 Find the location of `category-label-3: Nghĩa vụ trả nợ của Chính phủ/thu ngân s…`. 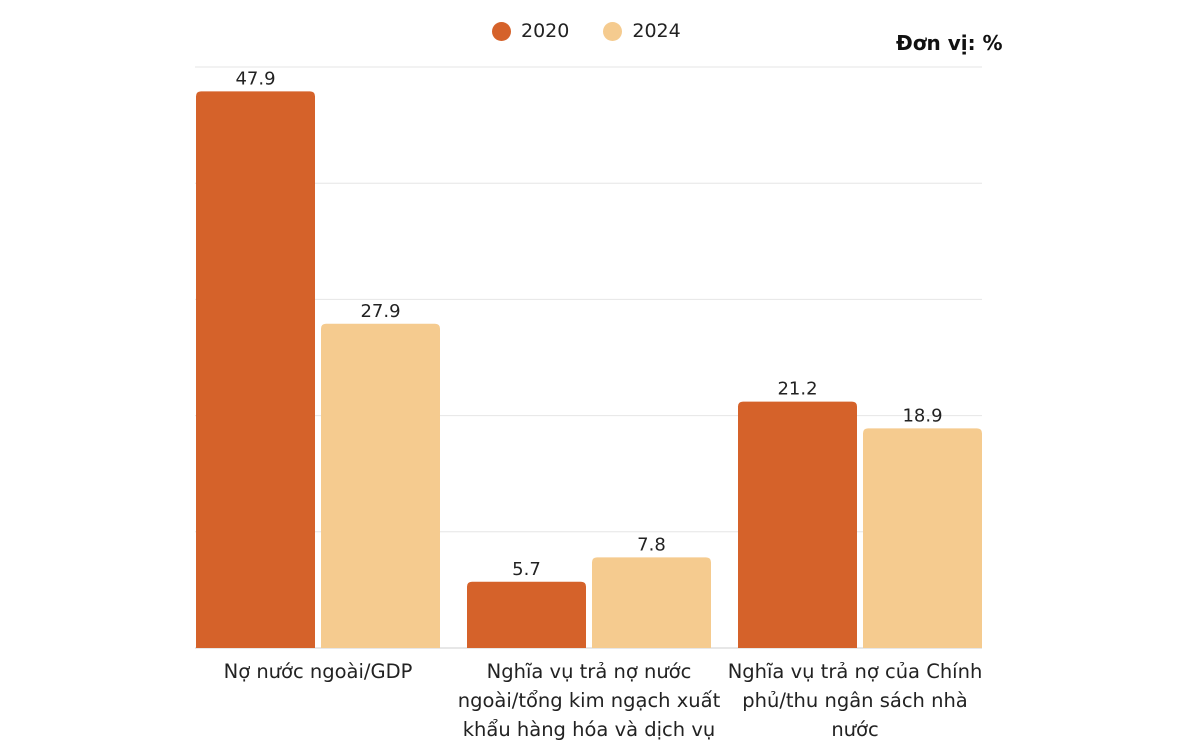

category-label-3: Nghĩa vụ trả nợ của Chính phủ/thu ngân s… is located at coordinates (855, 700).